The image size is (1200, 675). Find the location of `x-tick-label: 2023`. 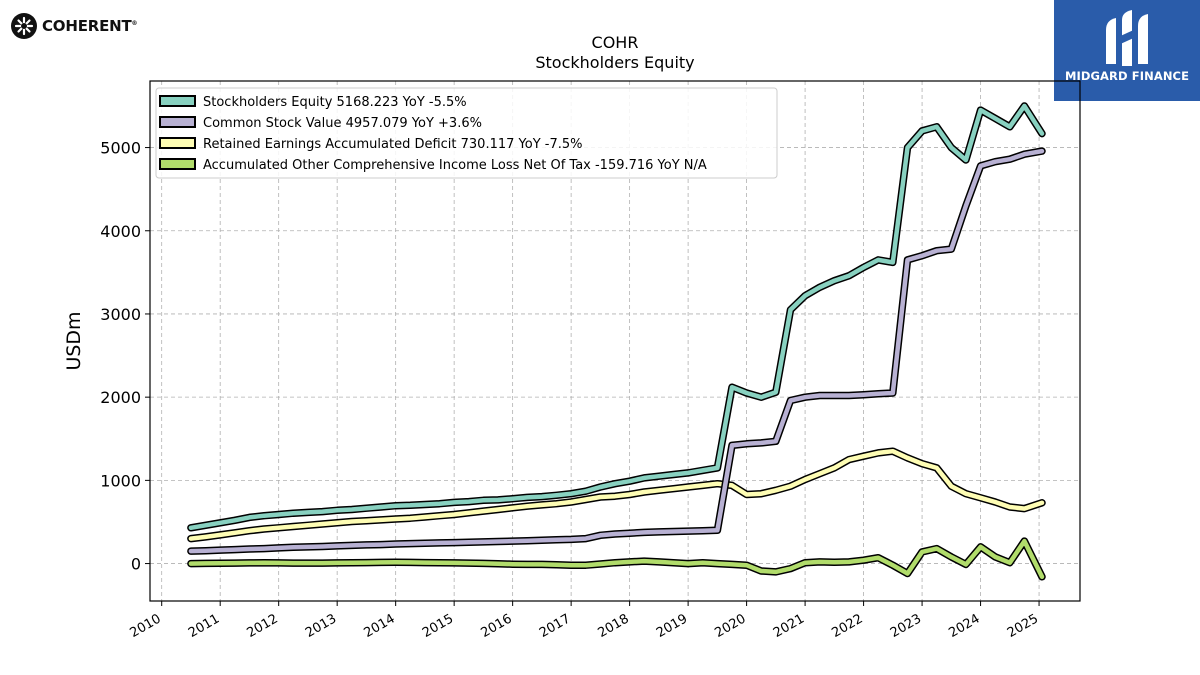

x-tick-label: 2023 is located at coordinates (906, 626).